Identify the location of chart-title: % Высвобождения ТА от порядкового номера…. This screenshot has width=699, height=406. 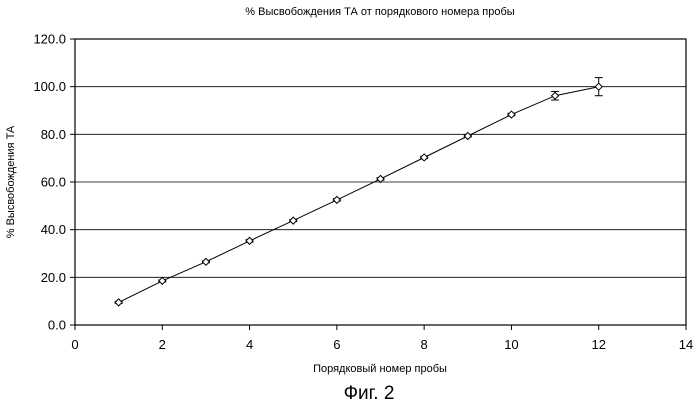
(379, 12).